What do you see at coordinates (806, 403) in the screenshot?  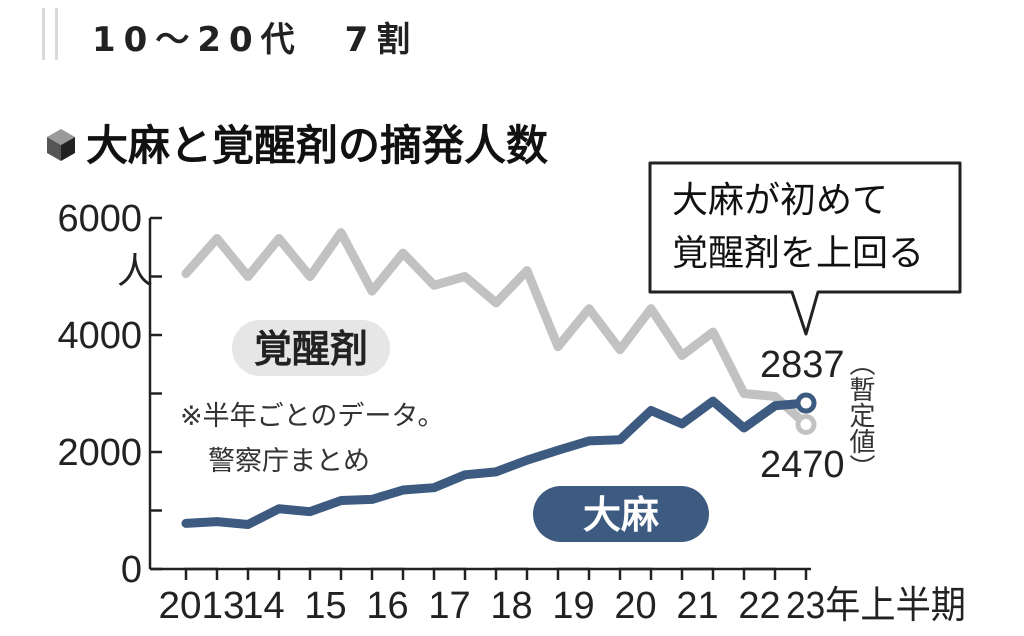 I see `cannabis-last-point` at bounding box center [806, 403].